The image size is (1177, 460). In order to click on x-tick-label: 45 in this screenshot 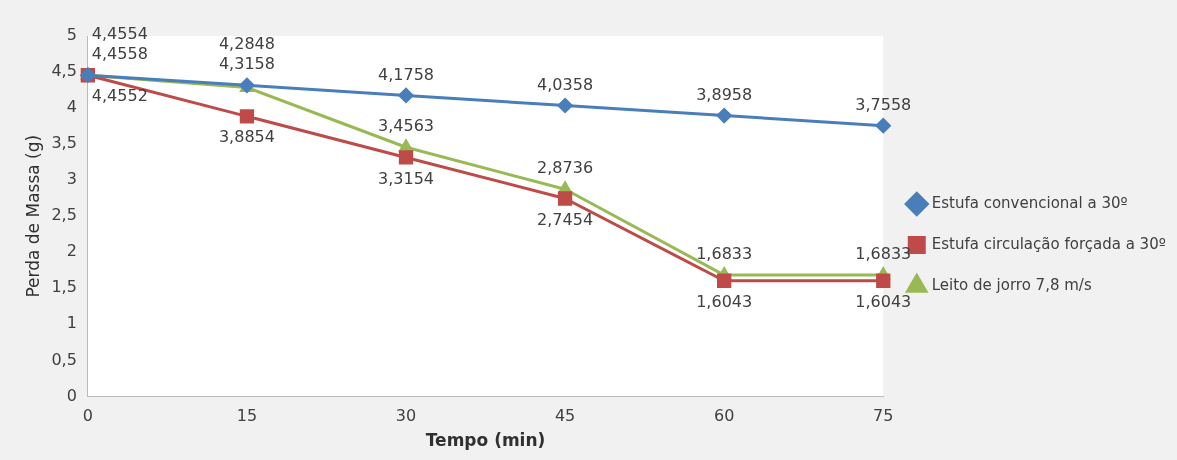, I will do `click(565, 416)`.